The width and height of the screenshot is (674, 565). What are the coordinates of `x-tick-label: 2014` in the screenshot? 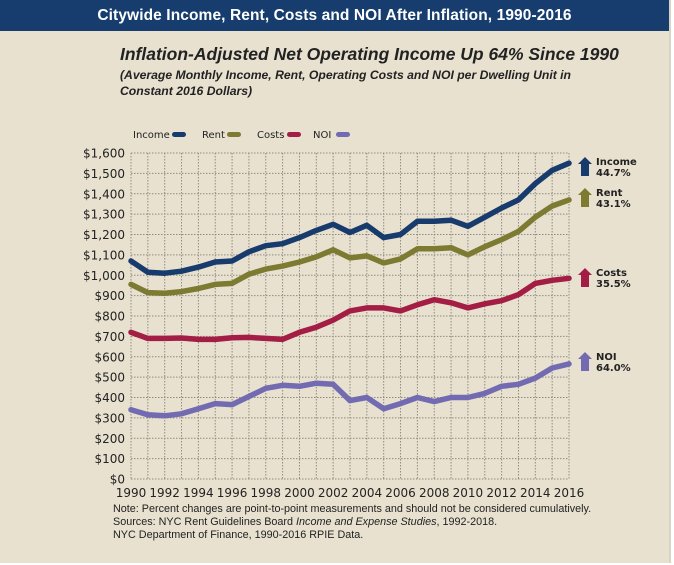 It's located at (535, 493).